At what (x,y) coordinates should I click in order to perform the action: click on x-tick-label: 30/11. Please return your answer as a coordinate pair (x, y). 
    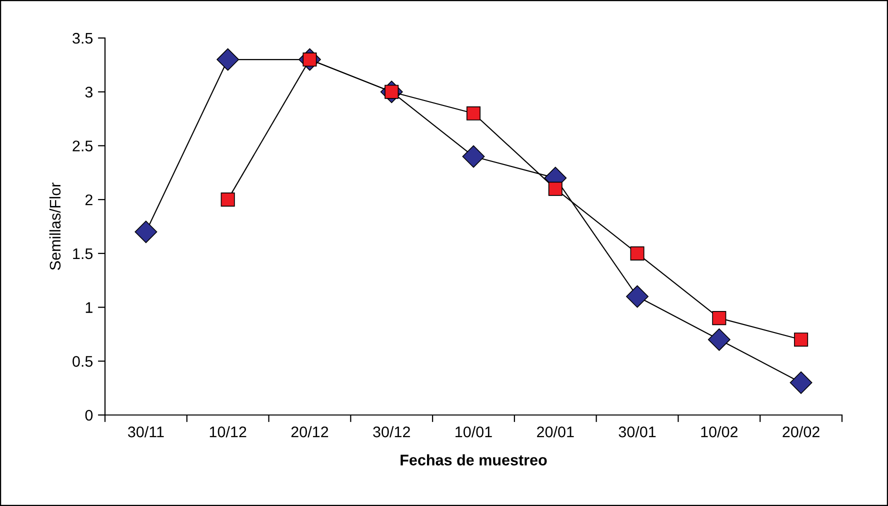
    Looking at the image, I should click on (146, 432).